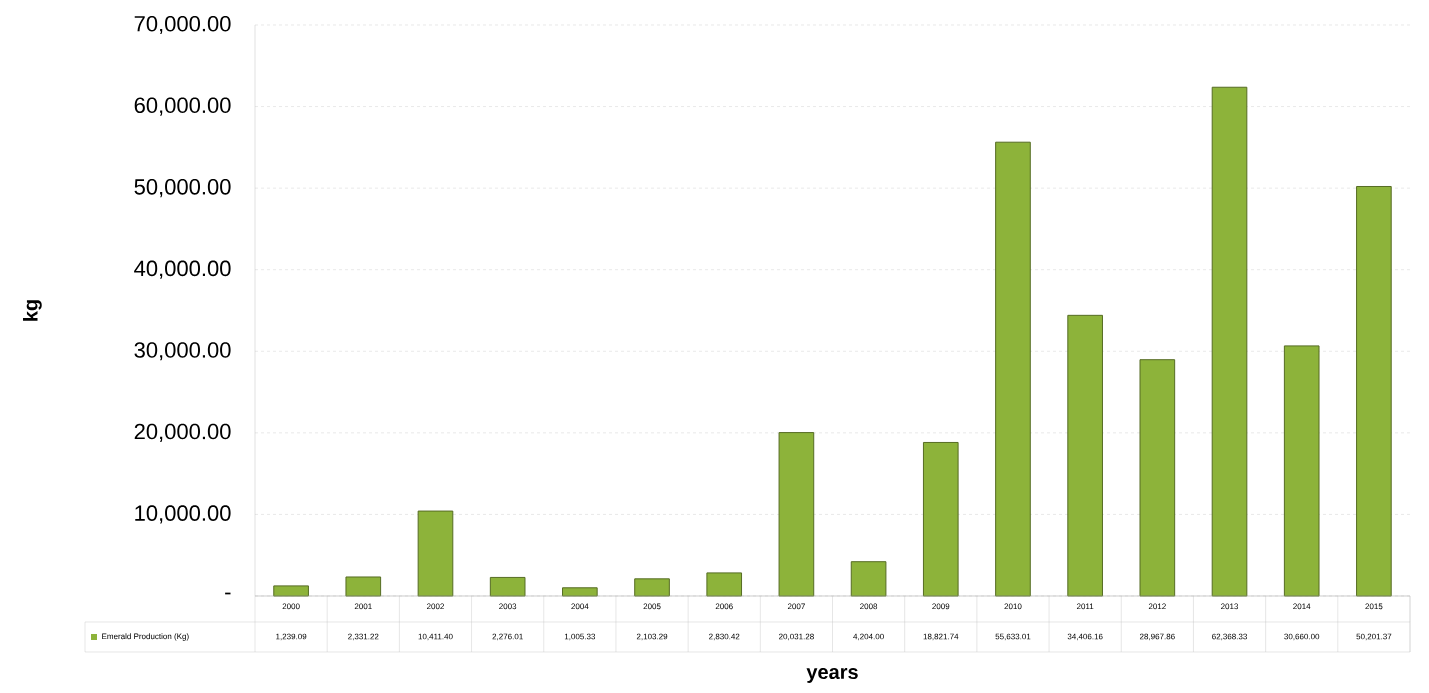  What do you see at coordinates (1302, 637) in the screenshot?
I see `data-label: 30,660.00` at bounding box center [1302, 637].